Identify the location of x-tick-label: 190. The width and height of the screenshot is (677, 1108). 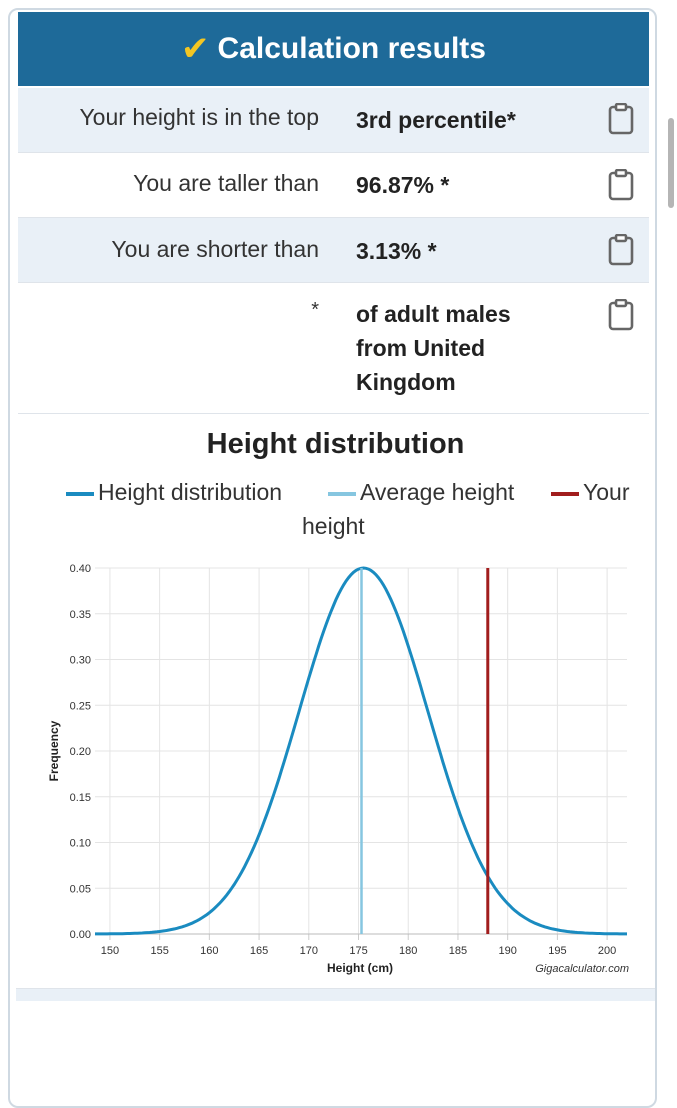
(507, 951).